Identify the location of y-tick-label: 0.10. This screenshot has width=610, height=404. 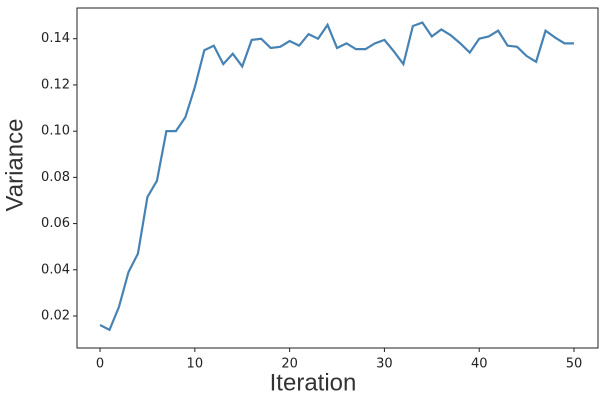
(55, 131).